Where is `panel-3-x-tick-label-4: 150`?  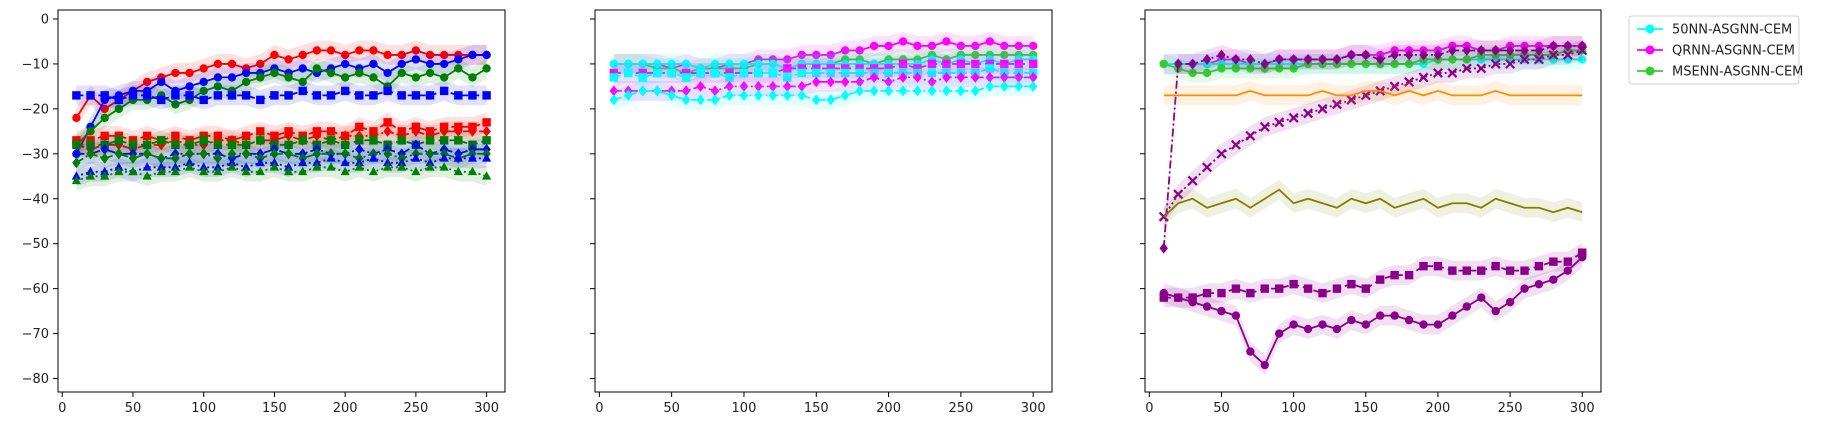
panel-3-x-tick-label-4: 150 is located at coordinates (1365, 408).